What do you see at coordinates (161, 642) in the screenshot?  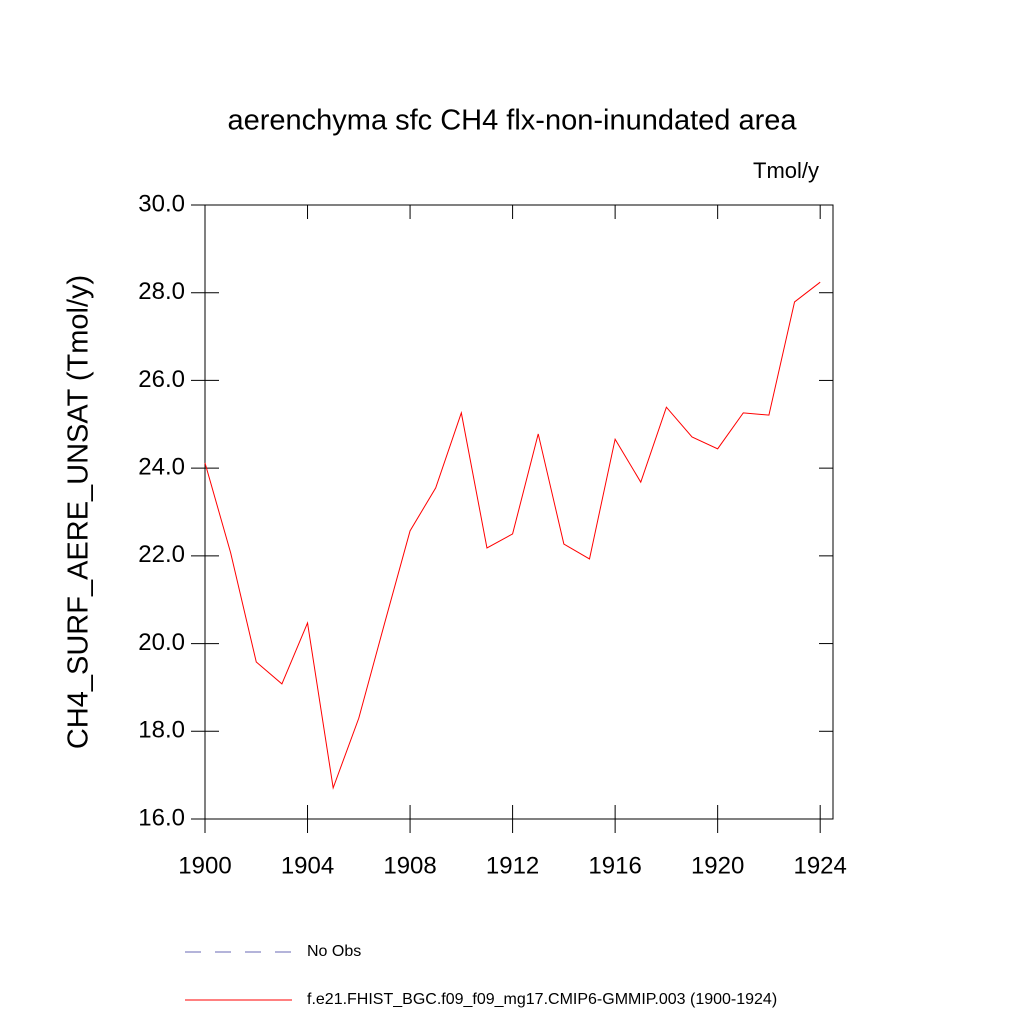 I see `y-tick-label: 20.0` at bounding box center [161, 642].